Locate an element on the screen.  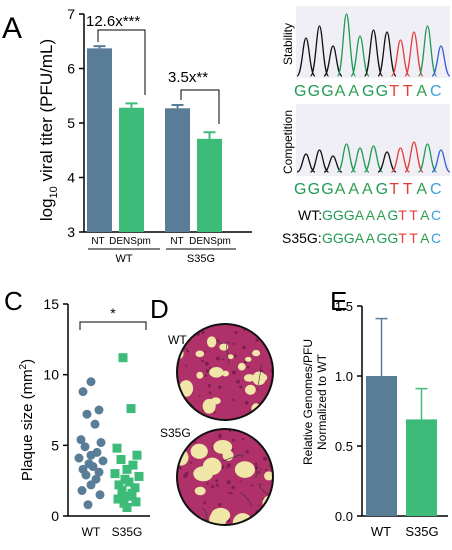
seq-wt-base-7: T is located at coordinates (402, 215).